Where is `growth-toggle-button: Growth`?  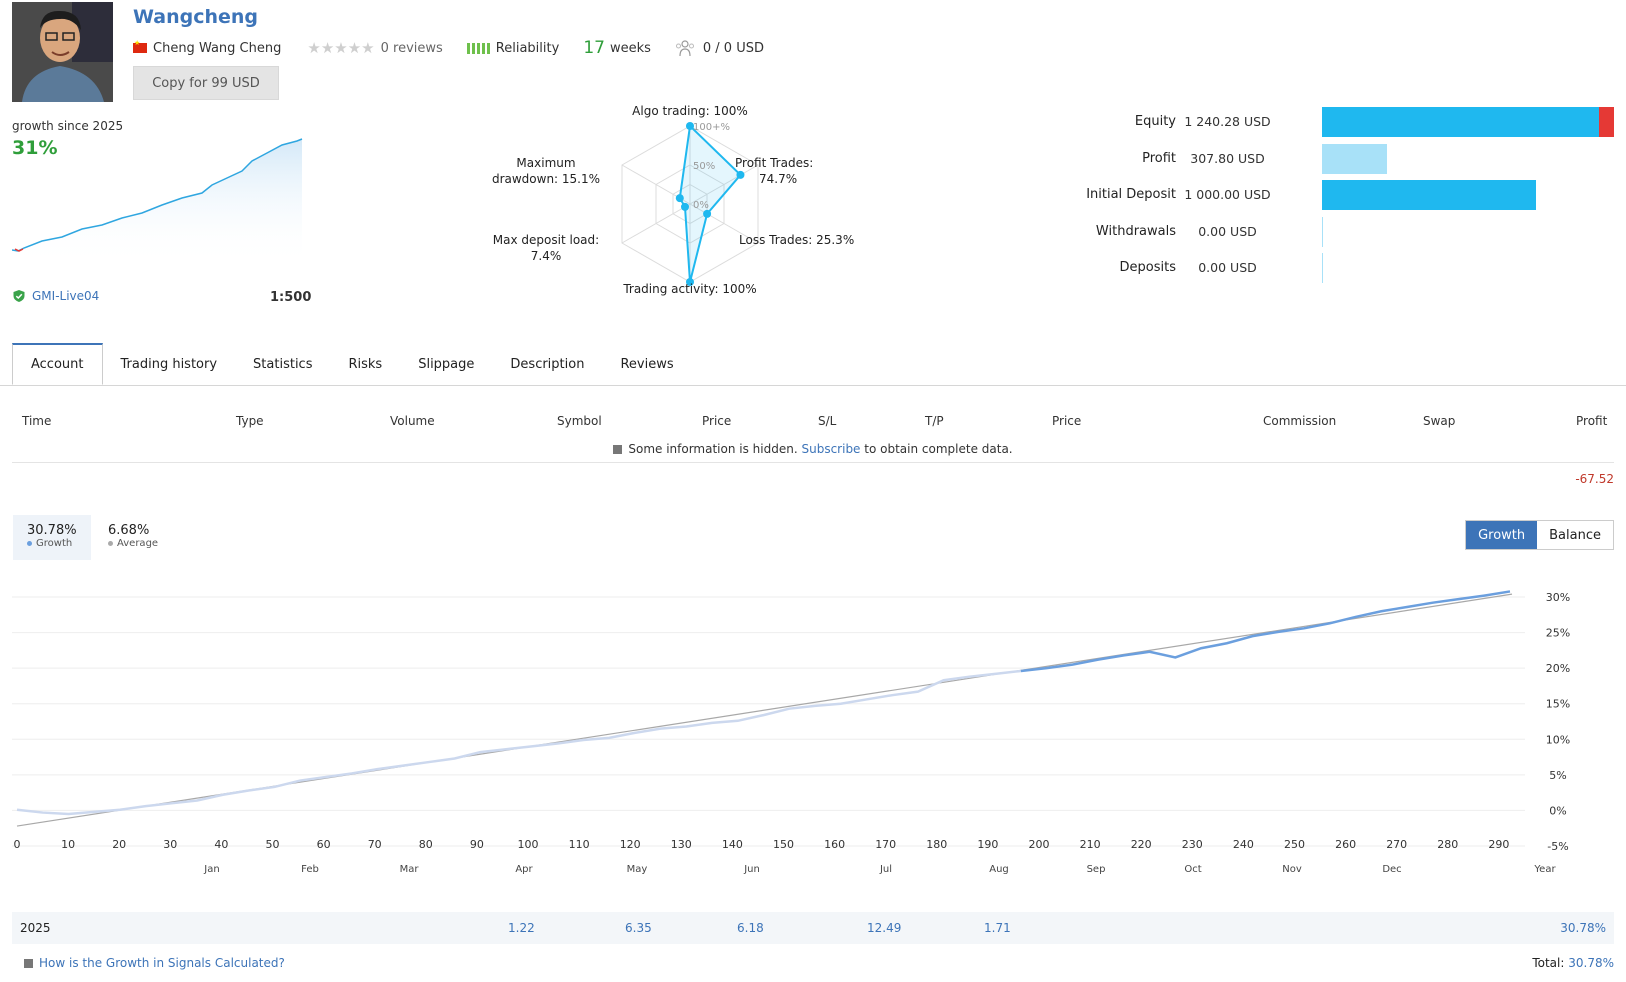
growth-toggle-button: Growth is located at coordinates (1502, 535).